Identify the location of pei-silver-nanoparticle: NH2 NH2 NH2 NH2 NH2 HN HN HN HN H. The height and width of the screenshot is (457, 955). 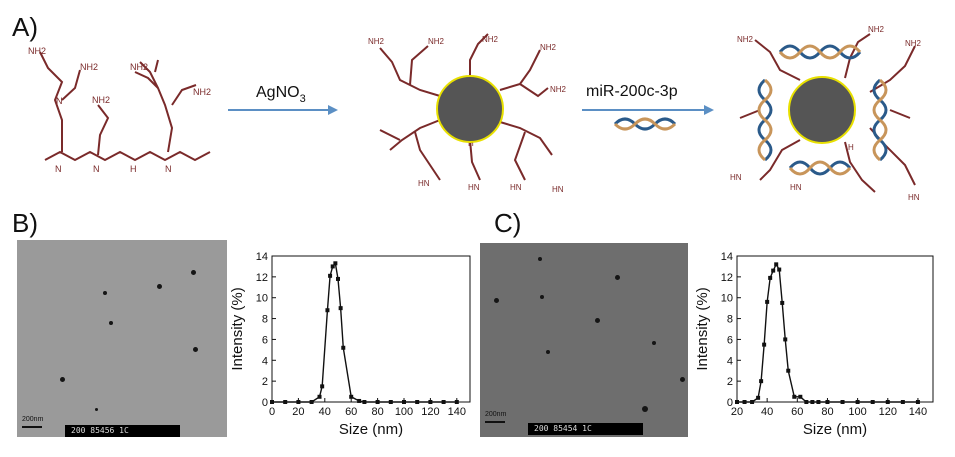
(467, 113).